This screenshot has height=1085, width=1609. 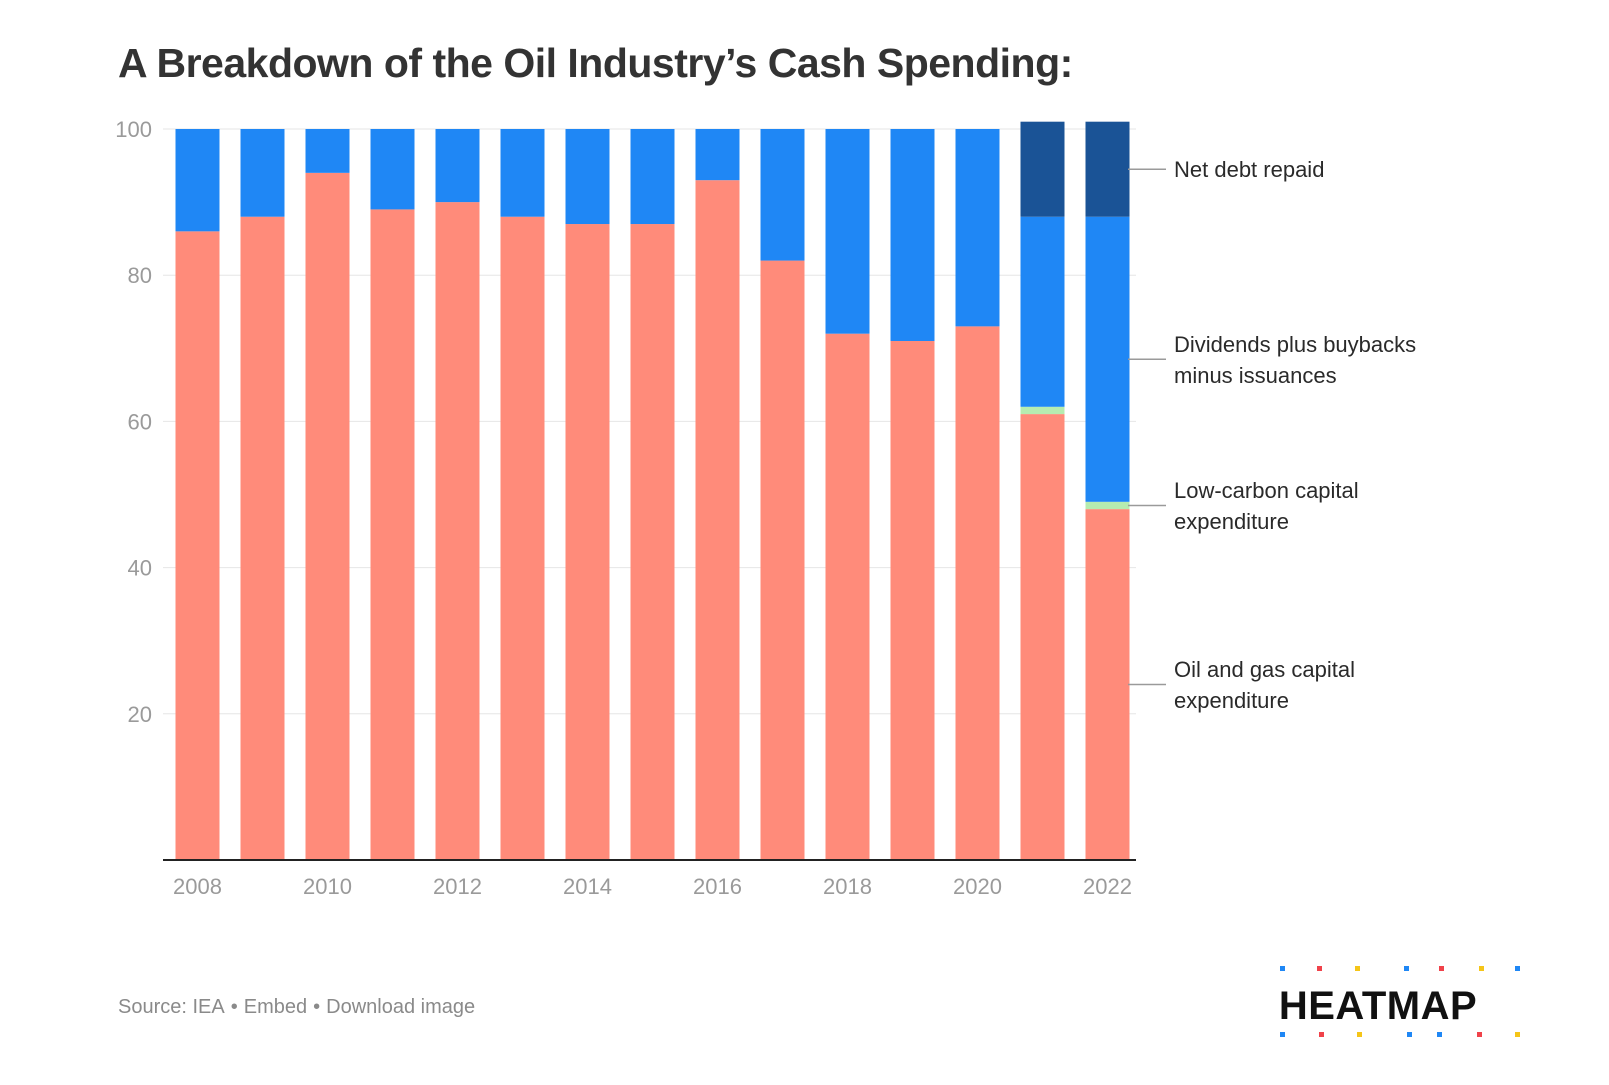 What do you see at coordinates (717, 520) in the screenshot?
I see `bar-oil-and-gas-capital-expenditure-2016` at bounding box center [717, 520].